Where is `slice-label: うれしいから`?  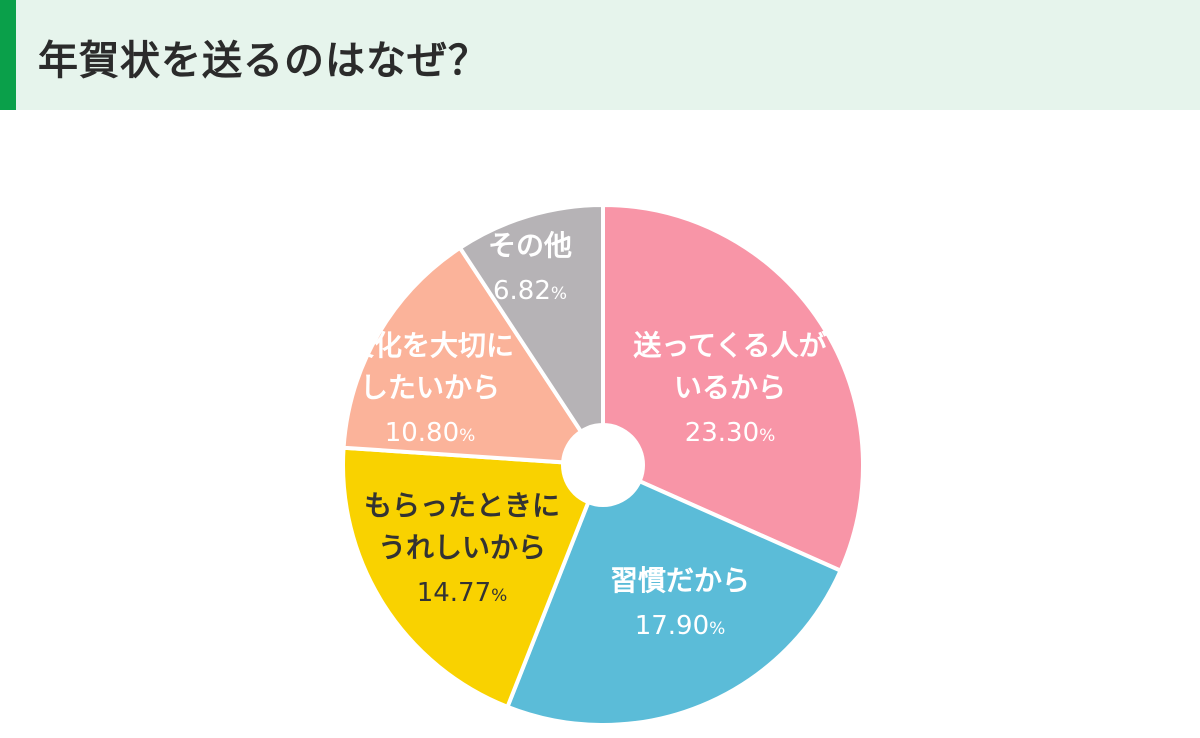 slice-label: うれしいから is located at coordinates (462, 547).